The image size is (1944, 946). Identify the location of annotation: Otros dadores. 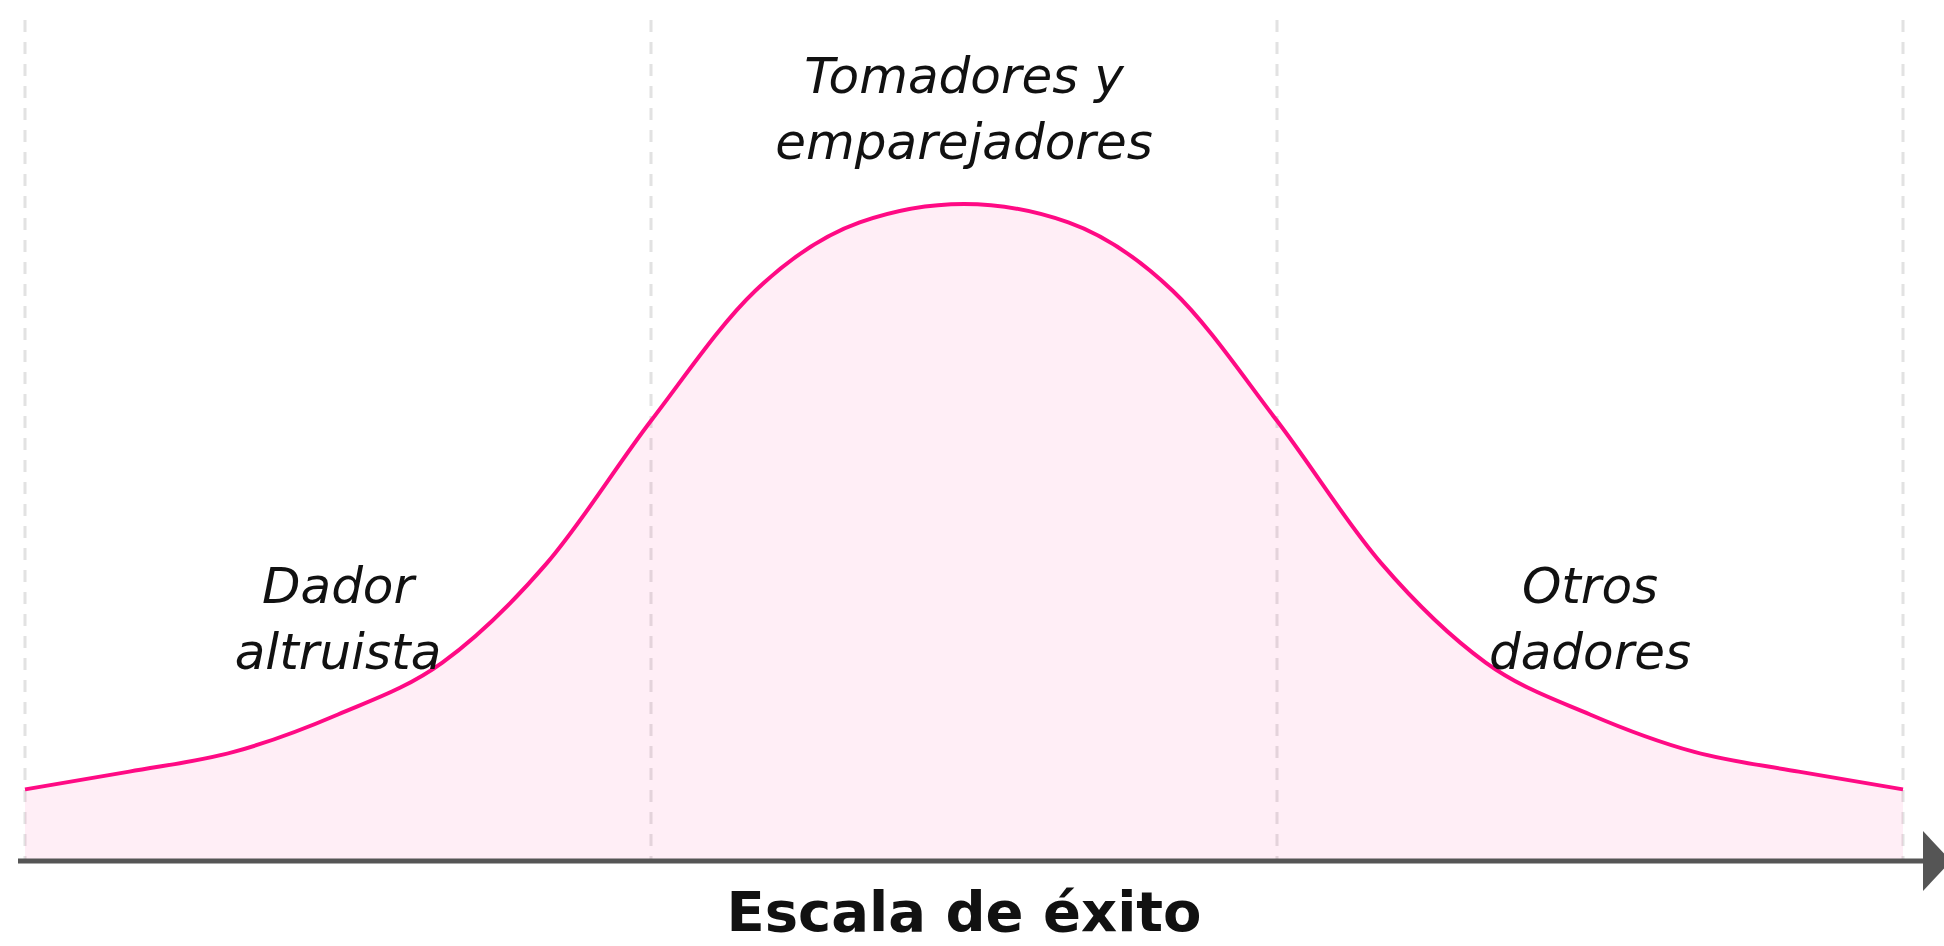
(1590, 619).